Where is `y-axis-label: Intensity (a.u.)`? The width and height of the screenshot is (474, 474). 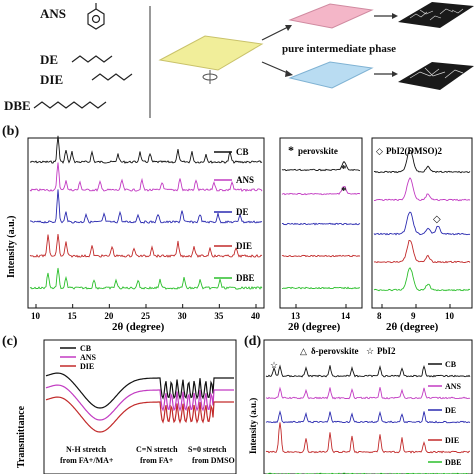 y-axis-label: Intensity (a.u.) is located at coordinates (11, 246).